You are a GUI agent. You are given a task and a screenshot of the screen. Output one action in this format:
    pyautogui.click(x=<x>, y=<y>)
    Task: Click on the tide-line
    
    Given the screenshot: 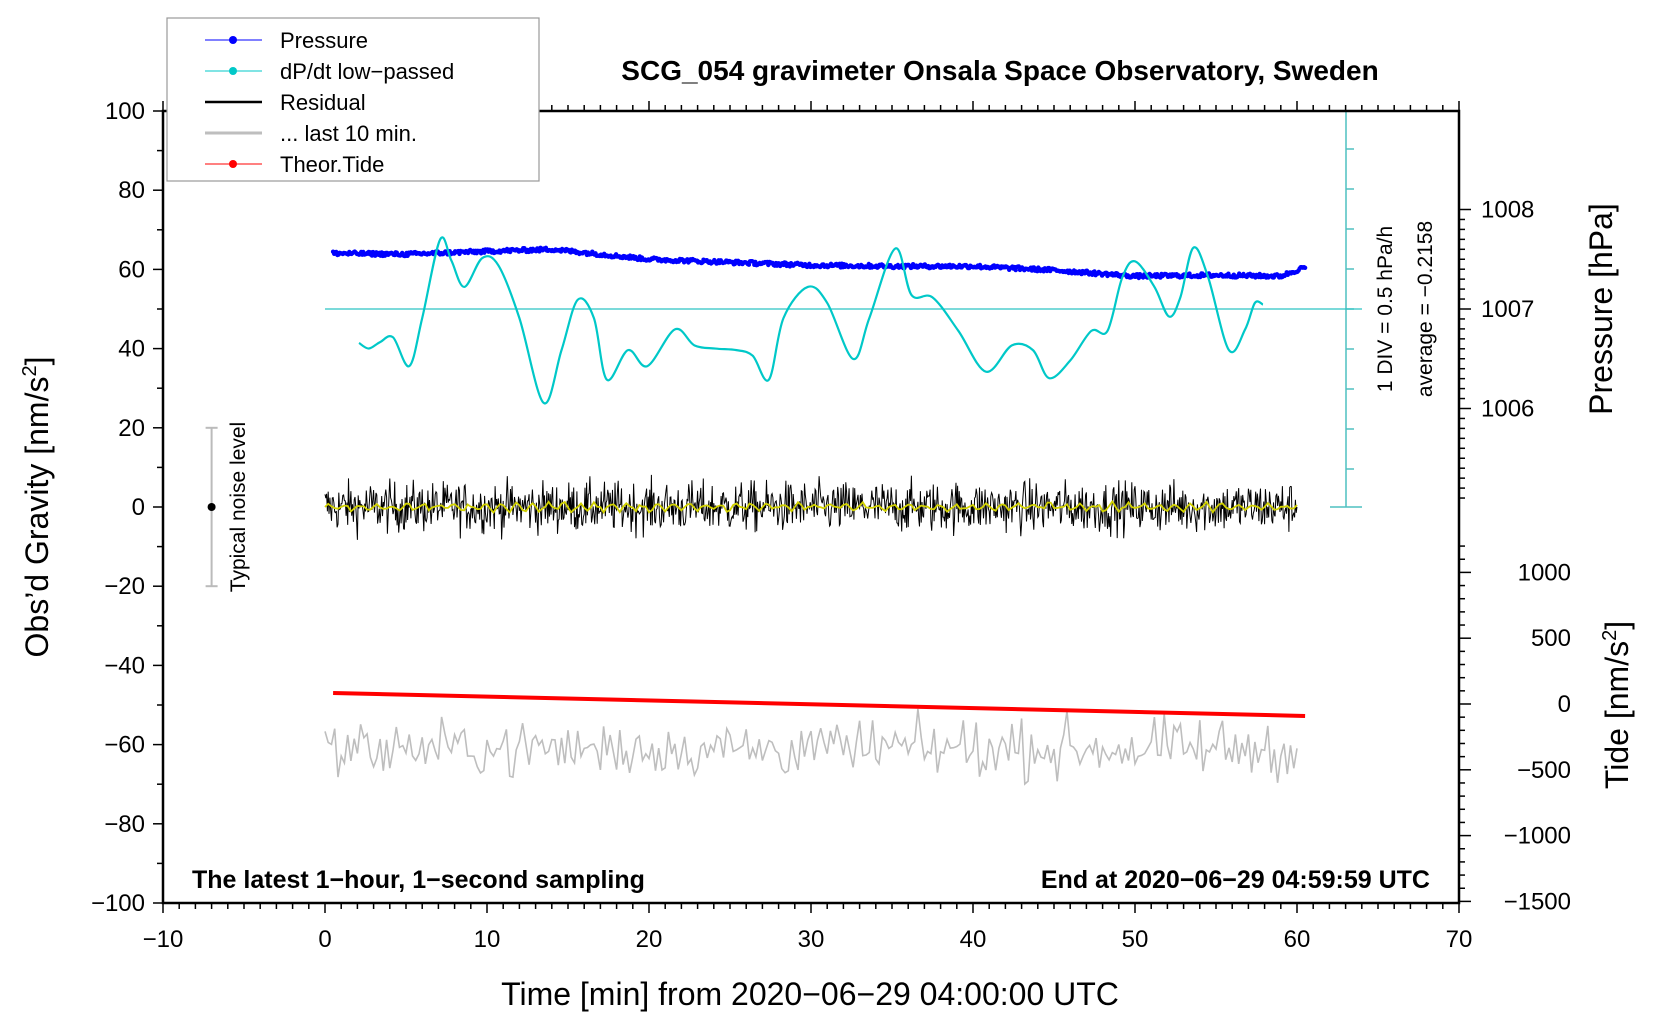 What is the action you would take?
    pyautogui.click(x=819, y=704)
    